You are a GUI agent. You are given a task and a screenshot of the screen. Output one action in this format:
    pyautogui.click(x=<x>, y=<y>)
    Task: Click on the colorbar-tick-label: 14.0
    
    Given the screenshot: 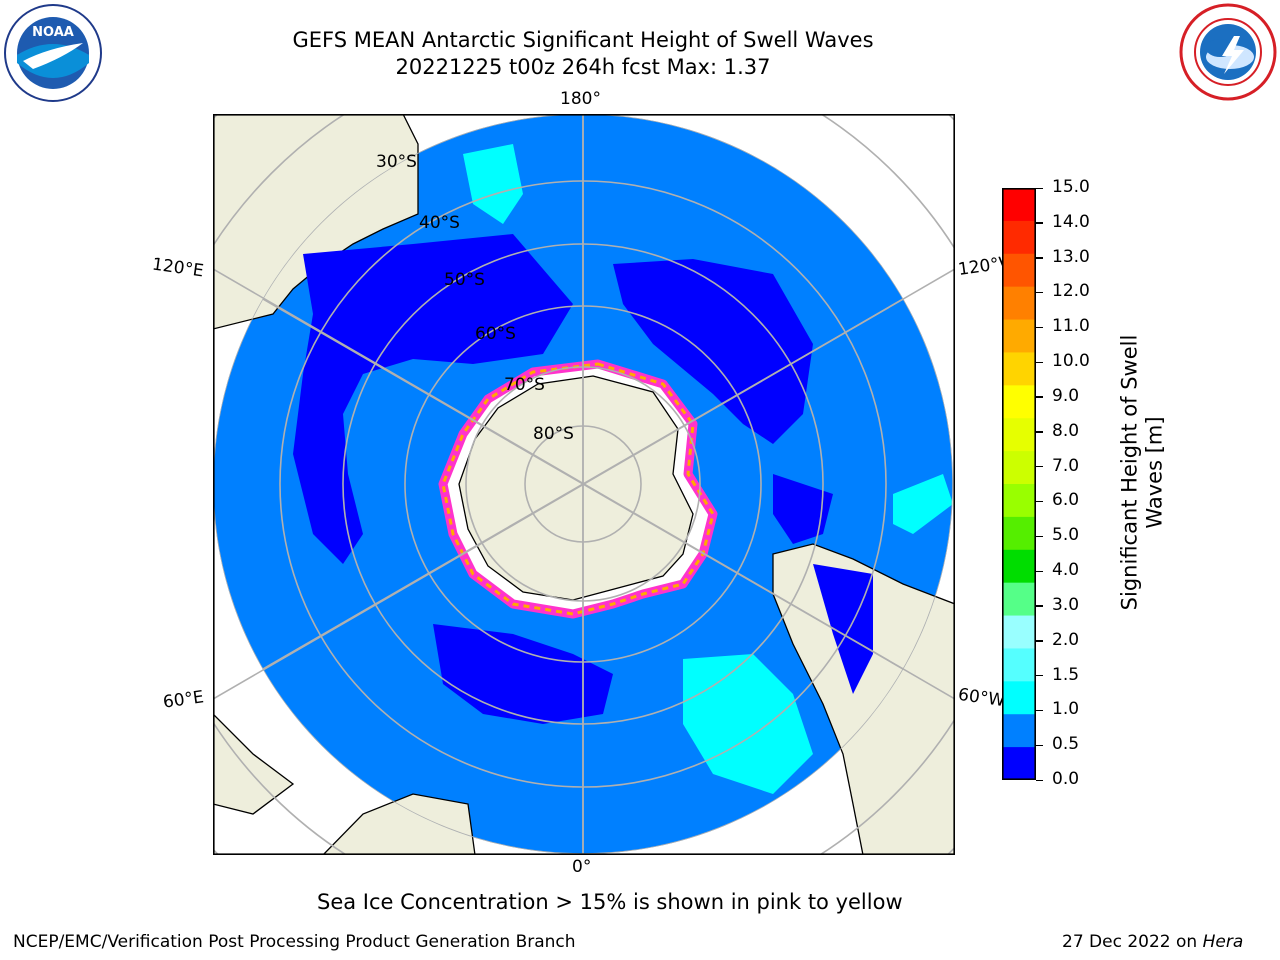 What is the action you would take?
    pyautogui.click(x=1071, y=221)
    